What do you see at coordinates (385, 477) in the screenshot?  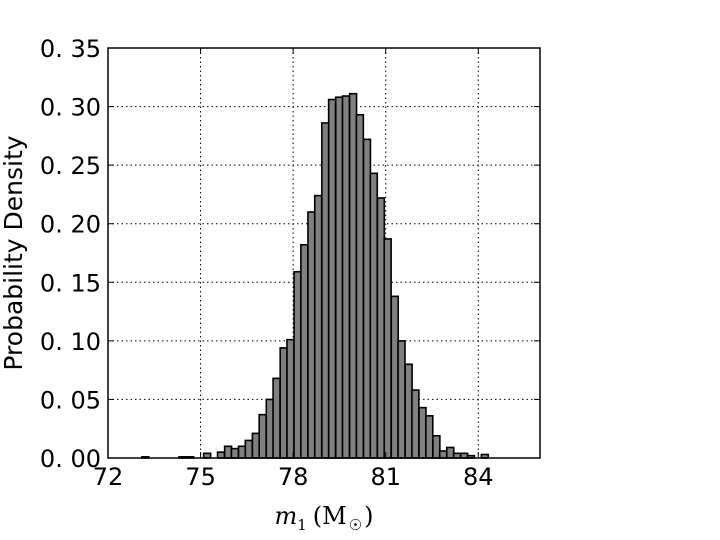 I see `x-tick-label: 81` at bounding box center [385, 477].